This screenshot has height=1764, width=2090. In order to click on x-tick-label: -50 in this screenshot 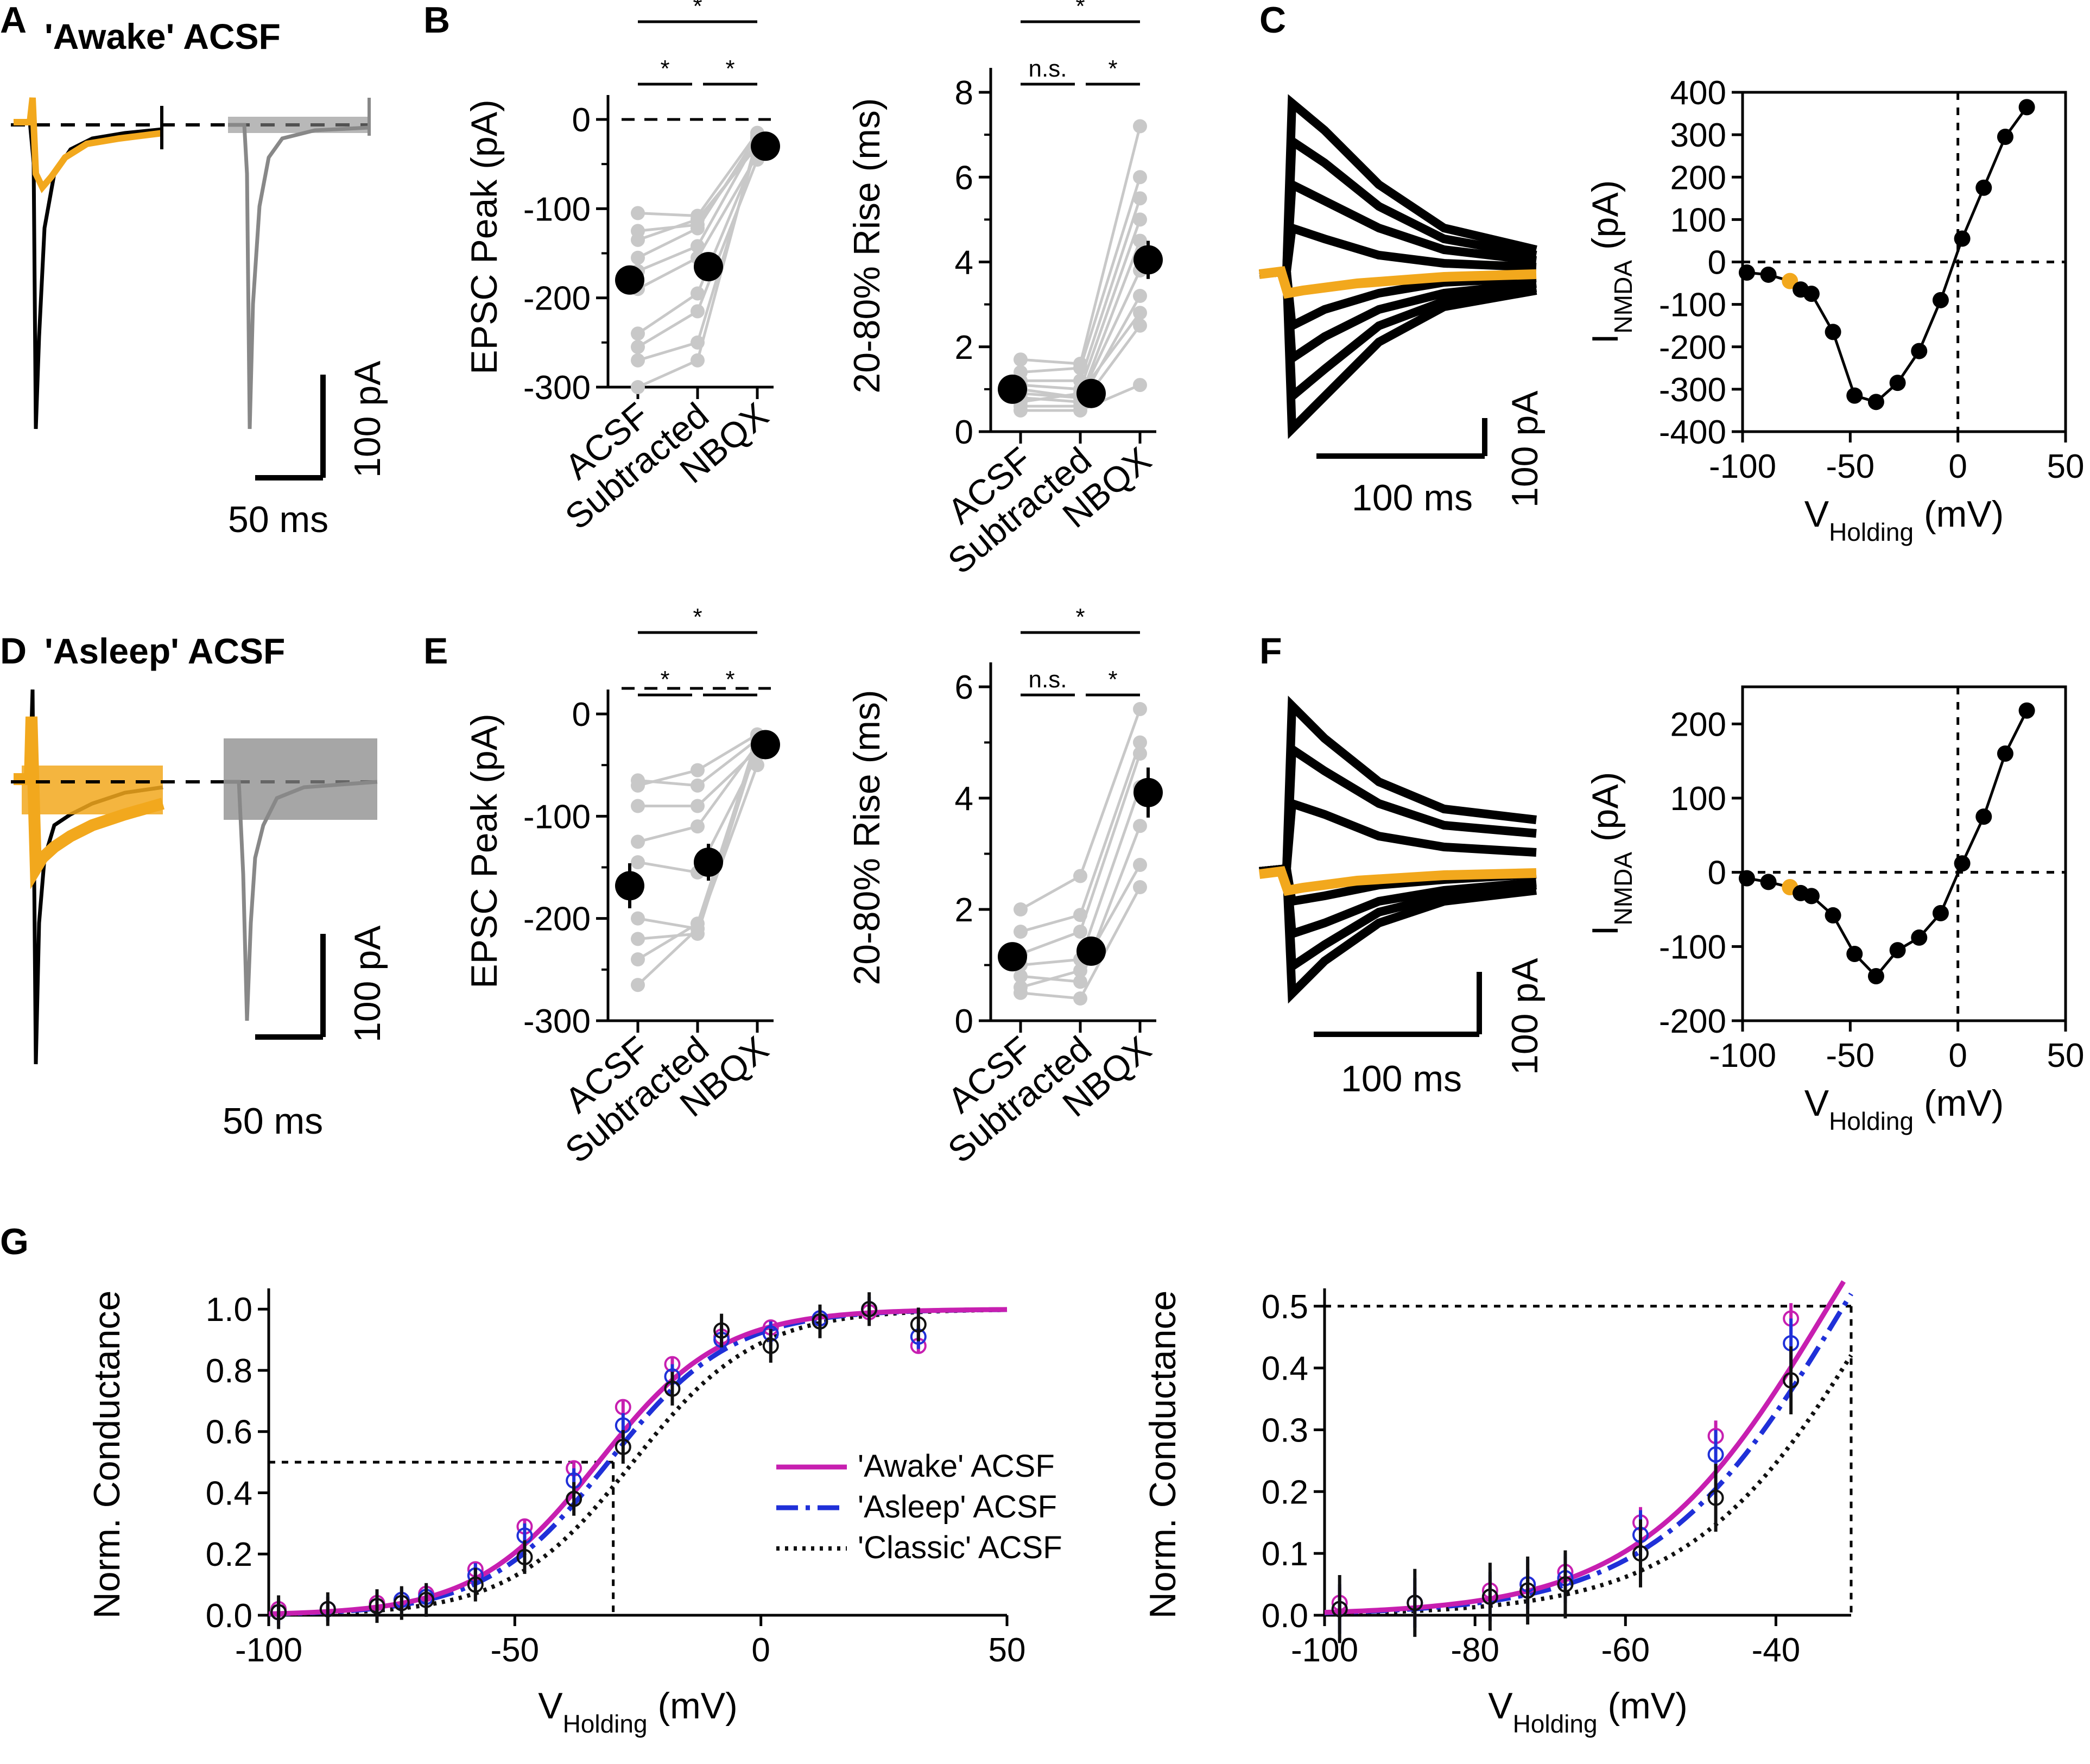, I will do `click(1850, 466)`.